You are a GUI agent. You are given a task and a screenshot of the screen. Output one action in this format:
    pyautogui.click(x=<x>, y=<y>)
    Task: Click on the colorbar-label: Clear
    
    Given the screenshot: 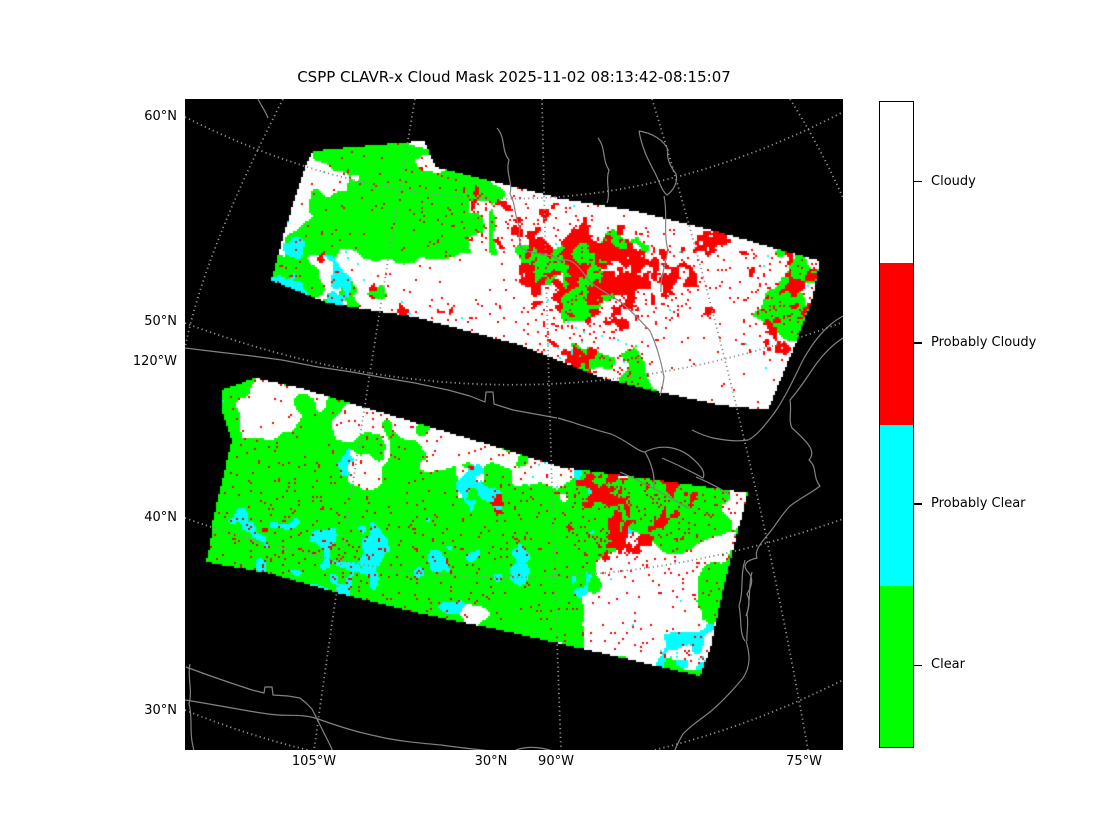 What is the action you would take?
    pyautogui.click(x=948, y=665)
    